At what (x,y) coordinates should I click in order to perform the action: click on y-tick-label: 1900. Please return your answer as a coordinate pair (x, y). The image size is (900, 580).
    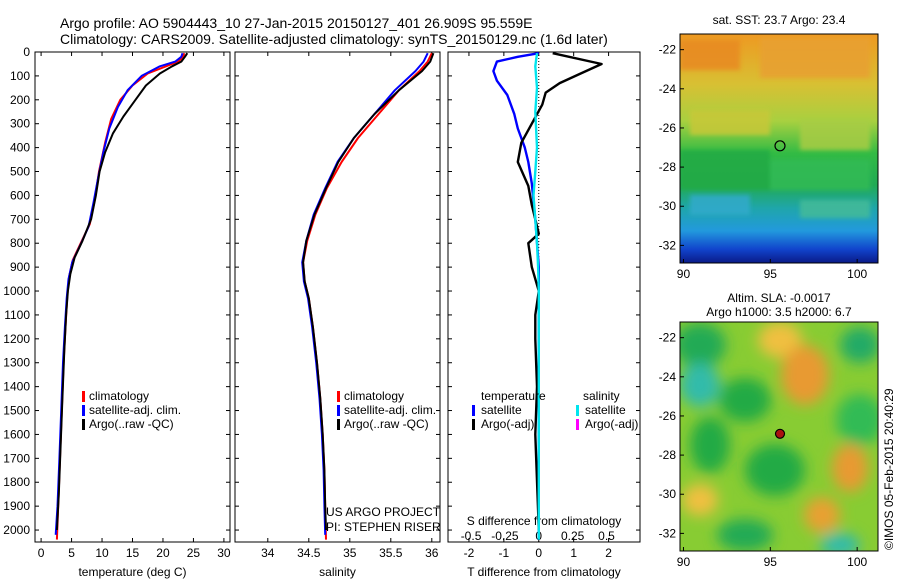
    Looking at the image, I should click on (16, 506).